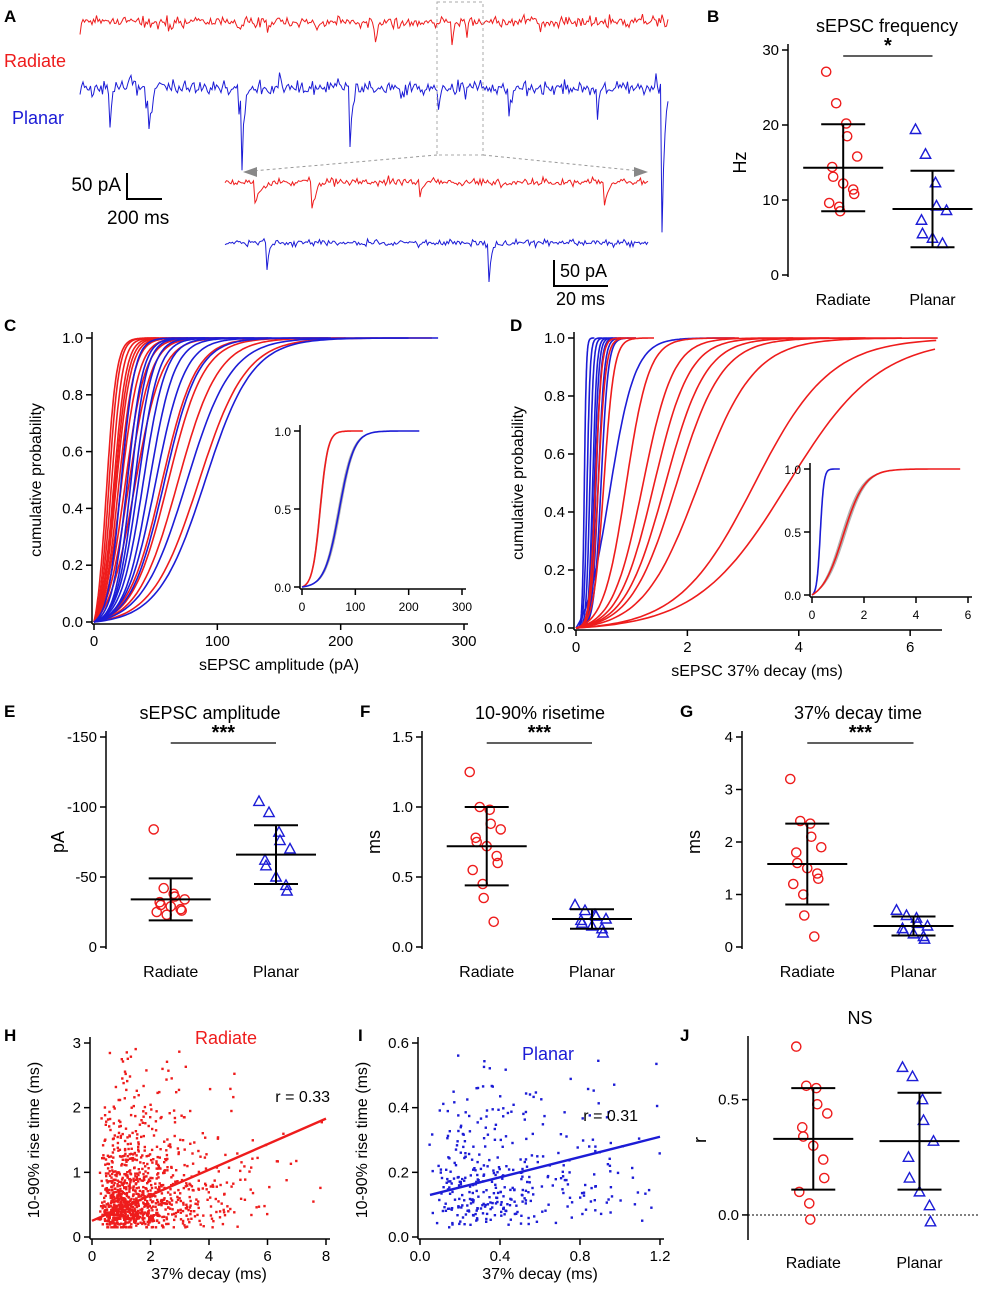 The image size is (1005, 1300). What do you see at coordinates (420, 1256) in the screenshot?
I see `x-tick-label: 0.0` at bounding box center [420, 1256].